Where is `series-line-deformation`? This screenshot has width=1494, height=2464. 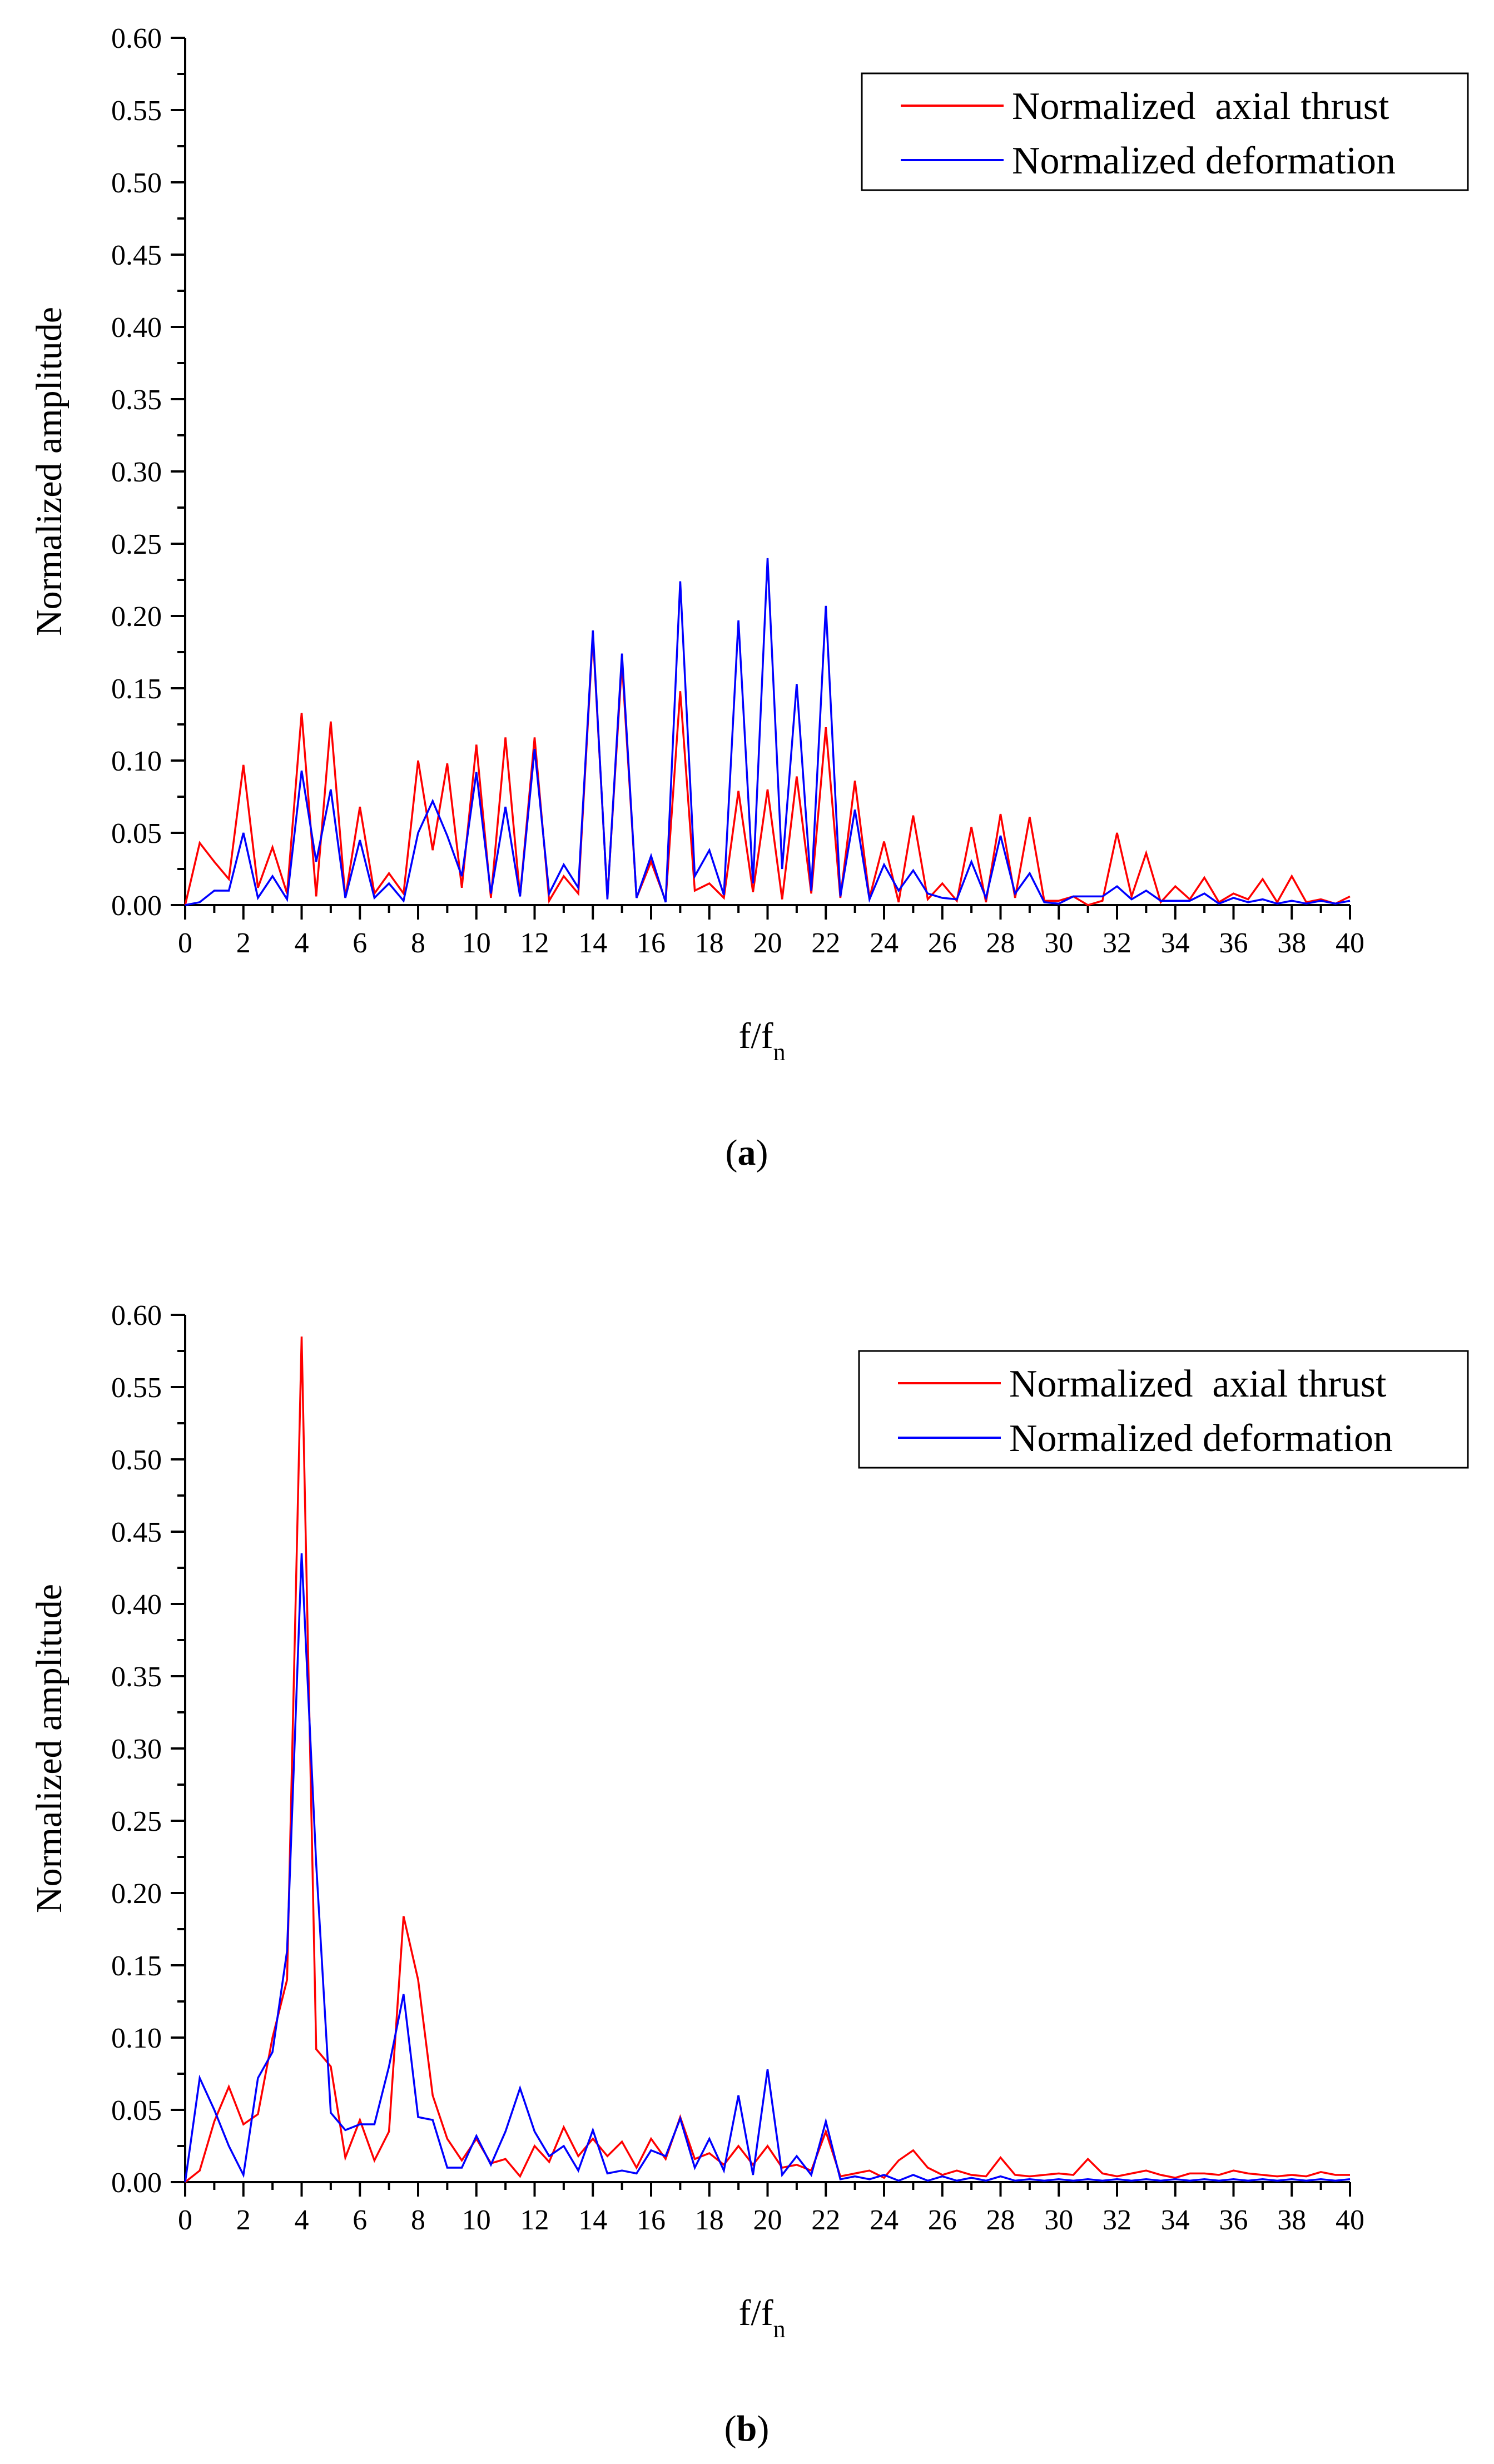 series-line-deformation is located at coordinates (768, 732).